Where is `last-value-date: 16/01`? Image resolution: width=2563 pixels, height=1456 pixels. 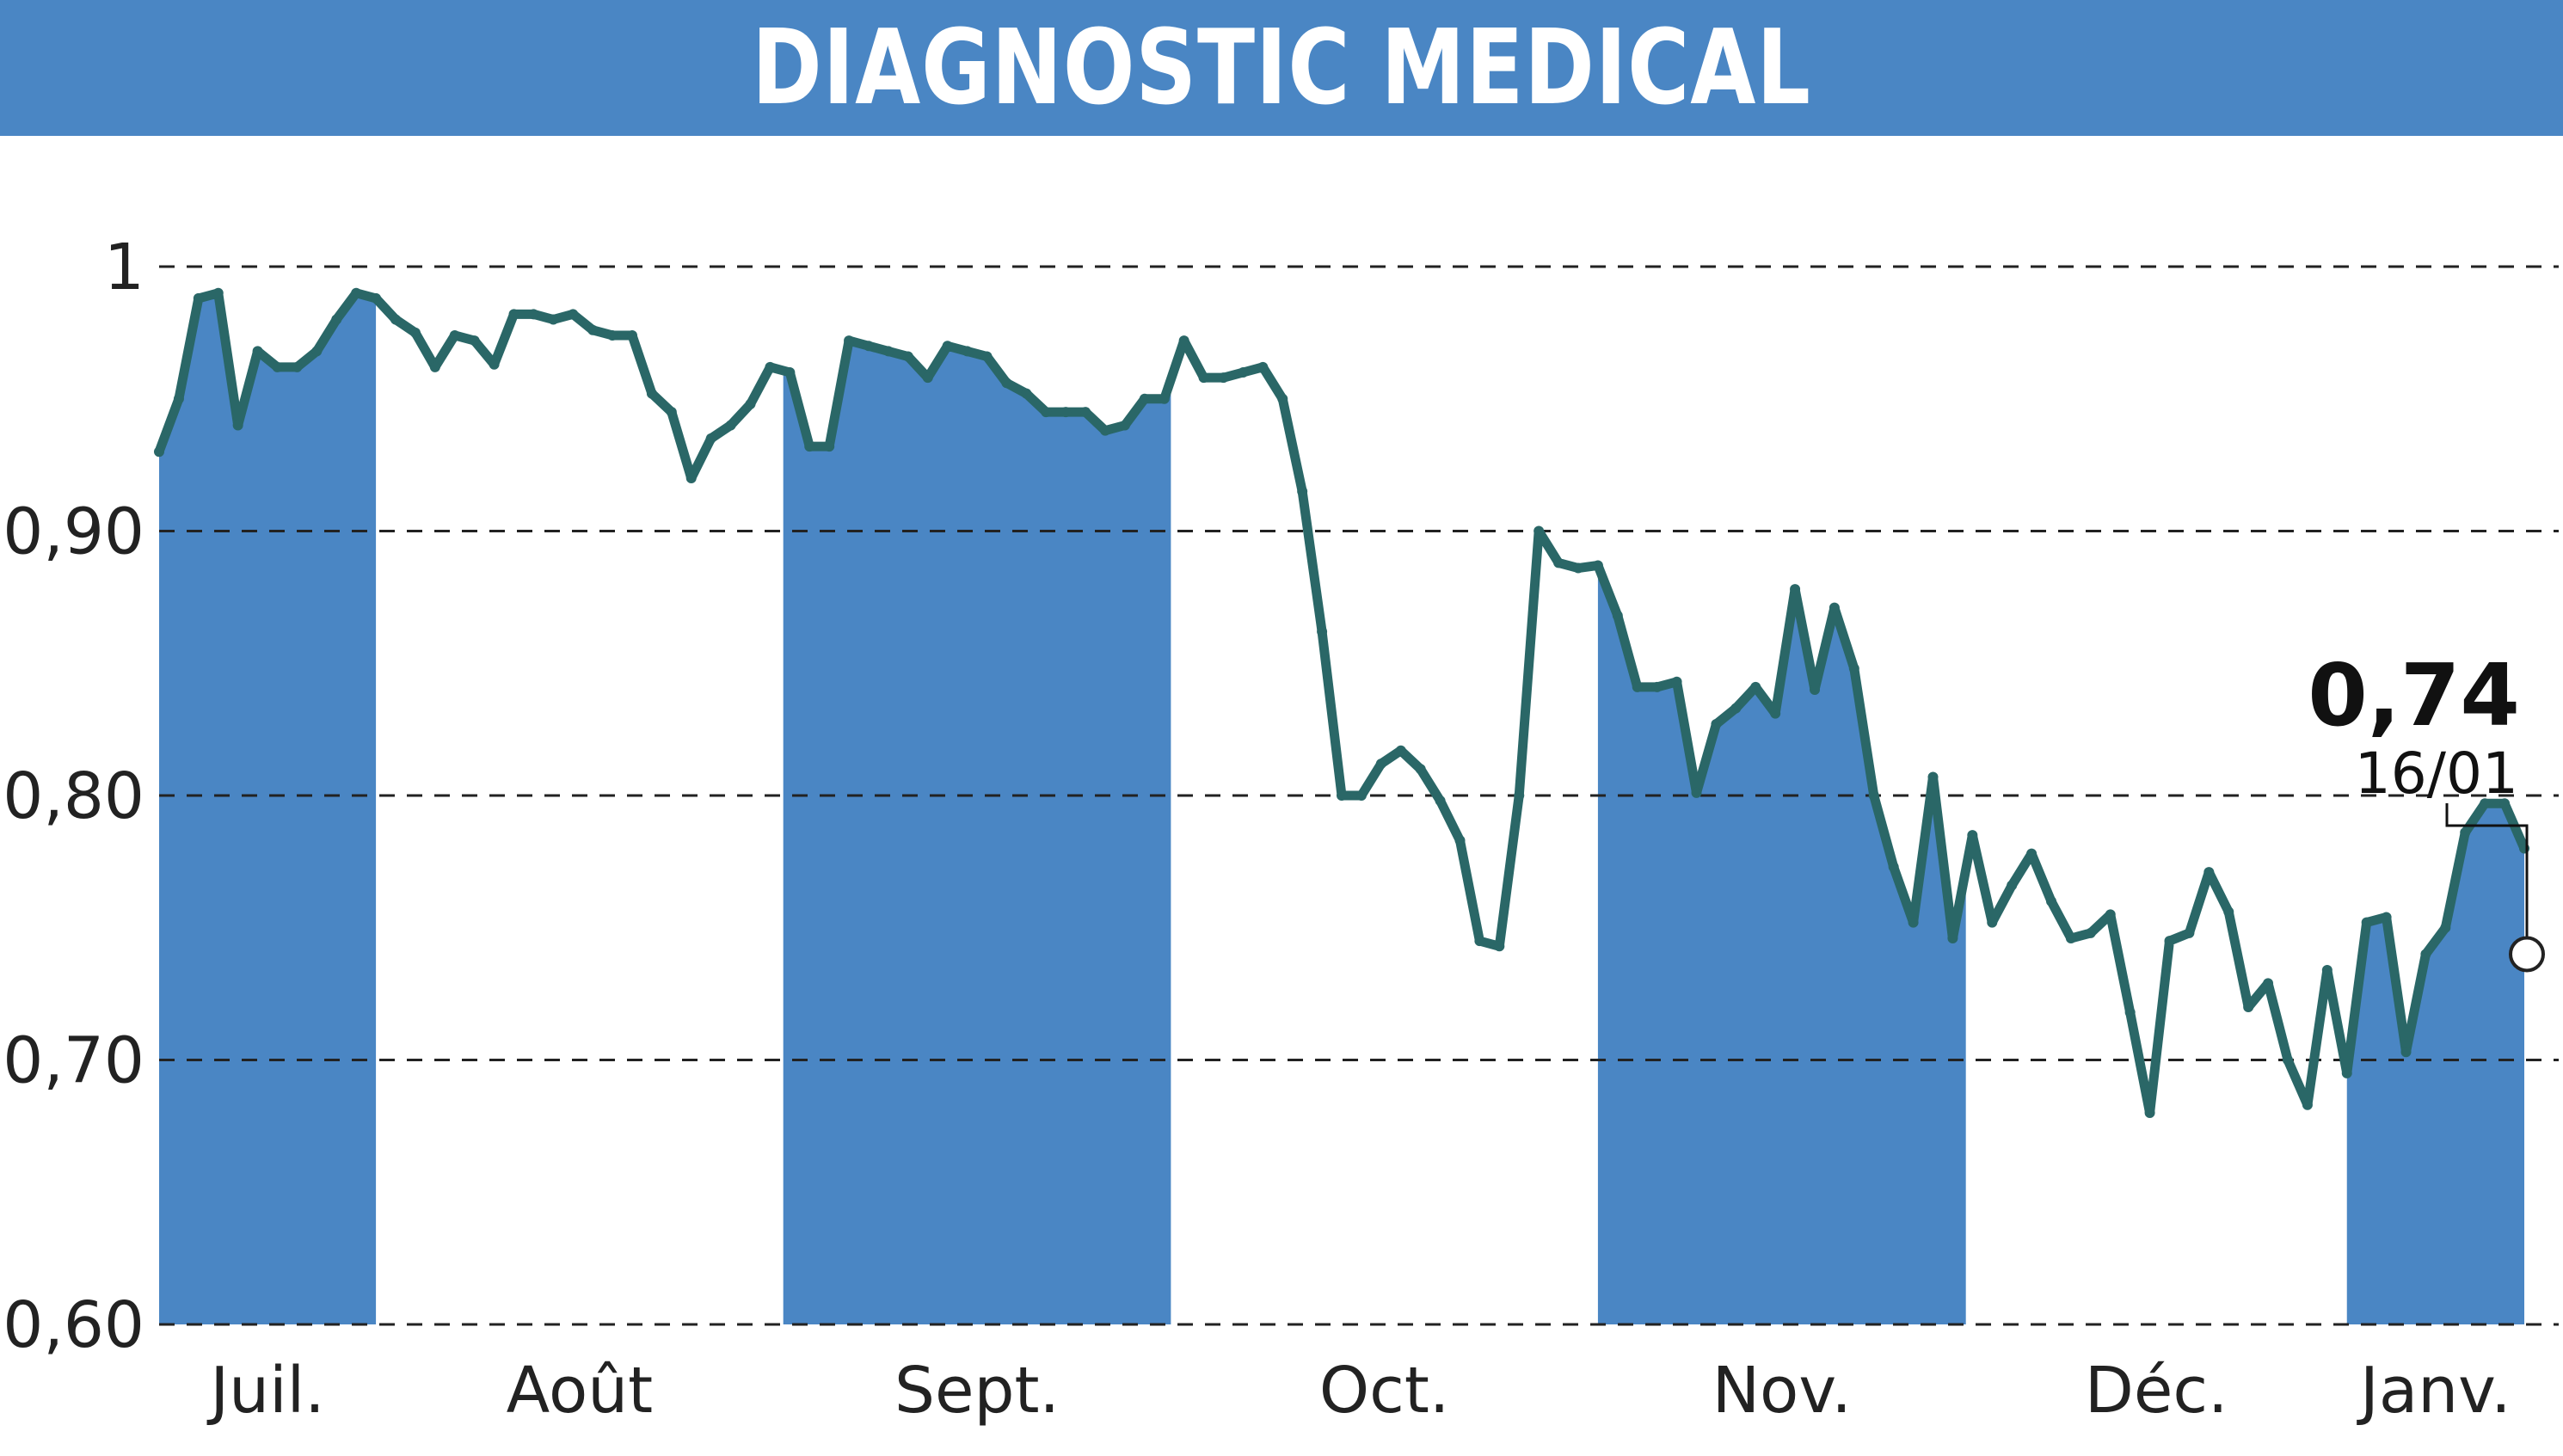 last-value-date: 16/01 is located at coordinates (2436, 774).